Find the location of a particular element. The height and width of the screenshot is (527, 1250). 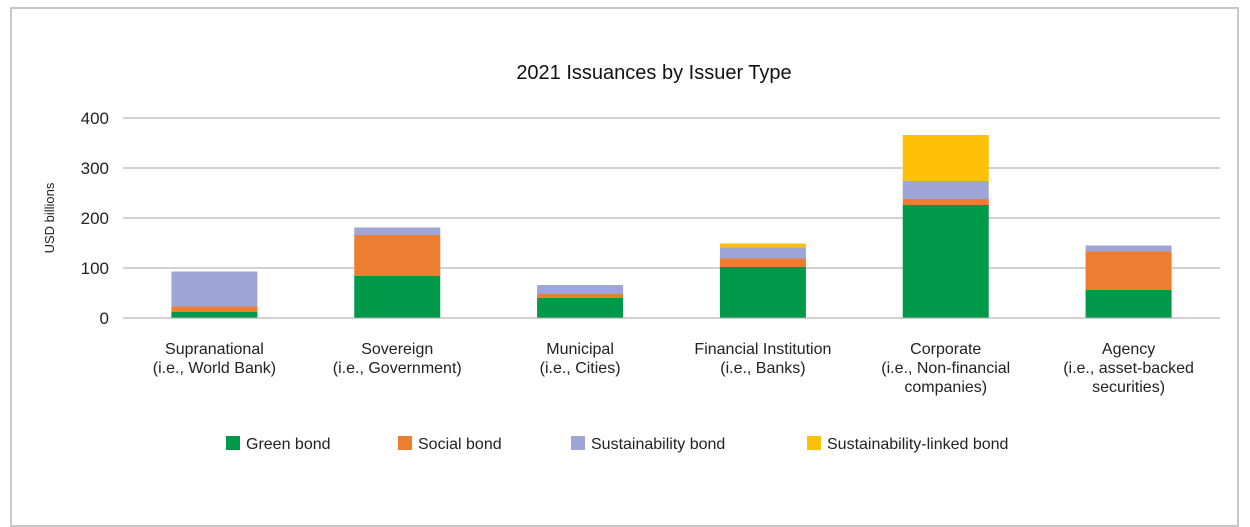

chart-title: 2021 Issuances by Issuer Type is located at coordinates (653, 73).